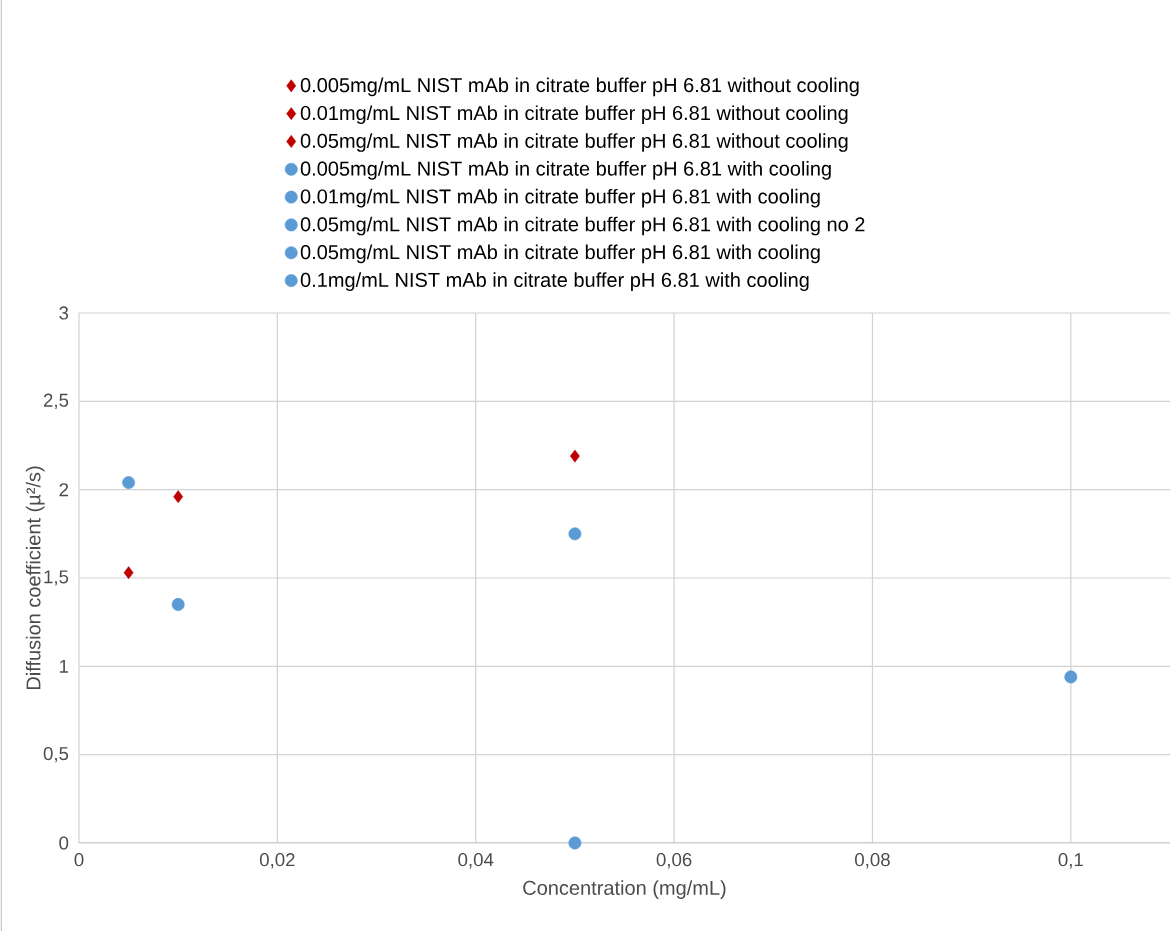 Image resolution: width=1170 pixels, height=931 pixels. Describe the element at coordinates (674, 861) in the screenshot. I see `x-tick-label: 0,06` at that location.